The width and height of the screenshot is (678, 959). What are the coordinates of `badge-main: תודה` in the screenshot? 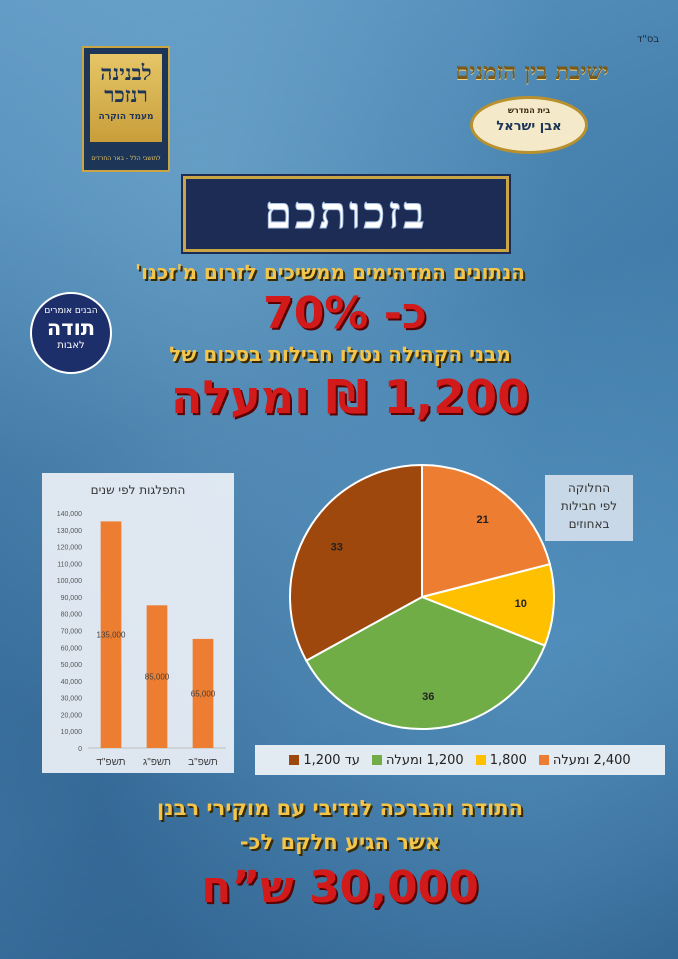 It's located at (71, 328).